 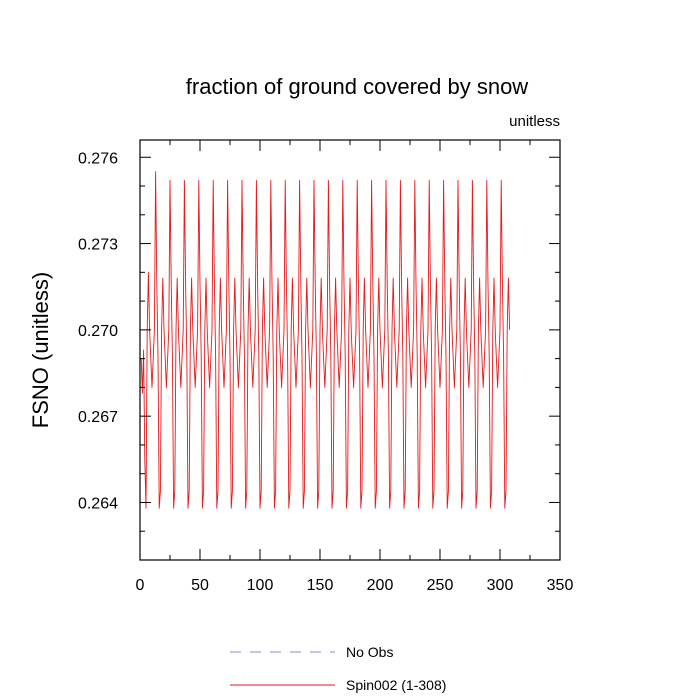 What do you see at coordinates (98, 417) in the screenshot?
I see `y-tick-label: 0.267` at bounding box center [98, 417].